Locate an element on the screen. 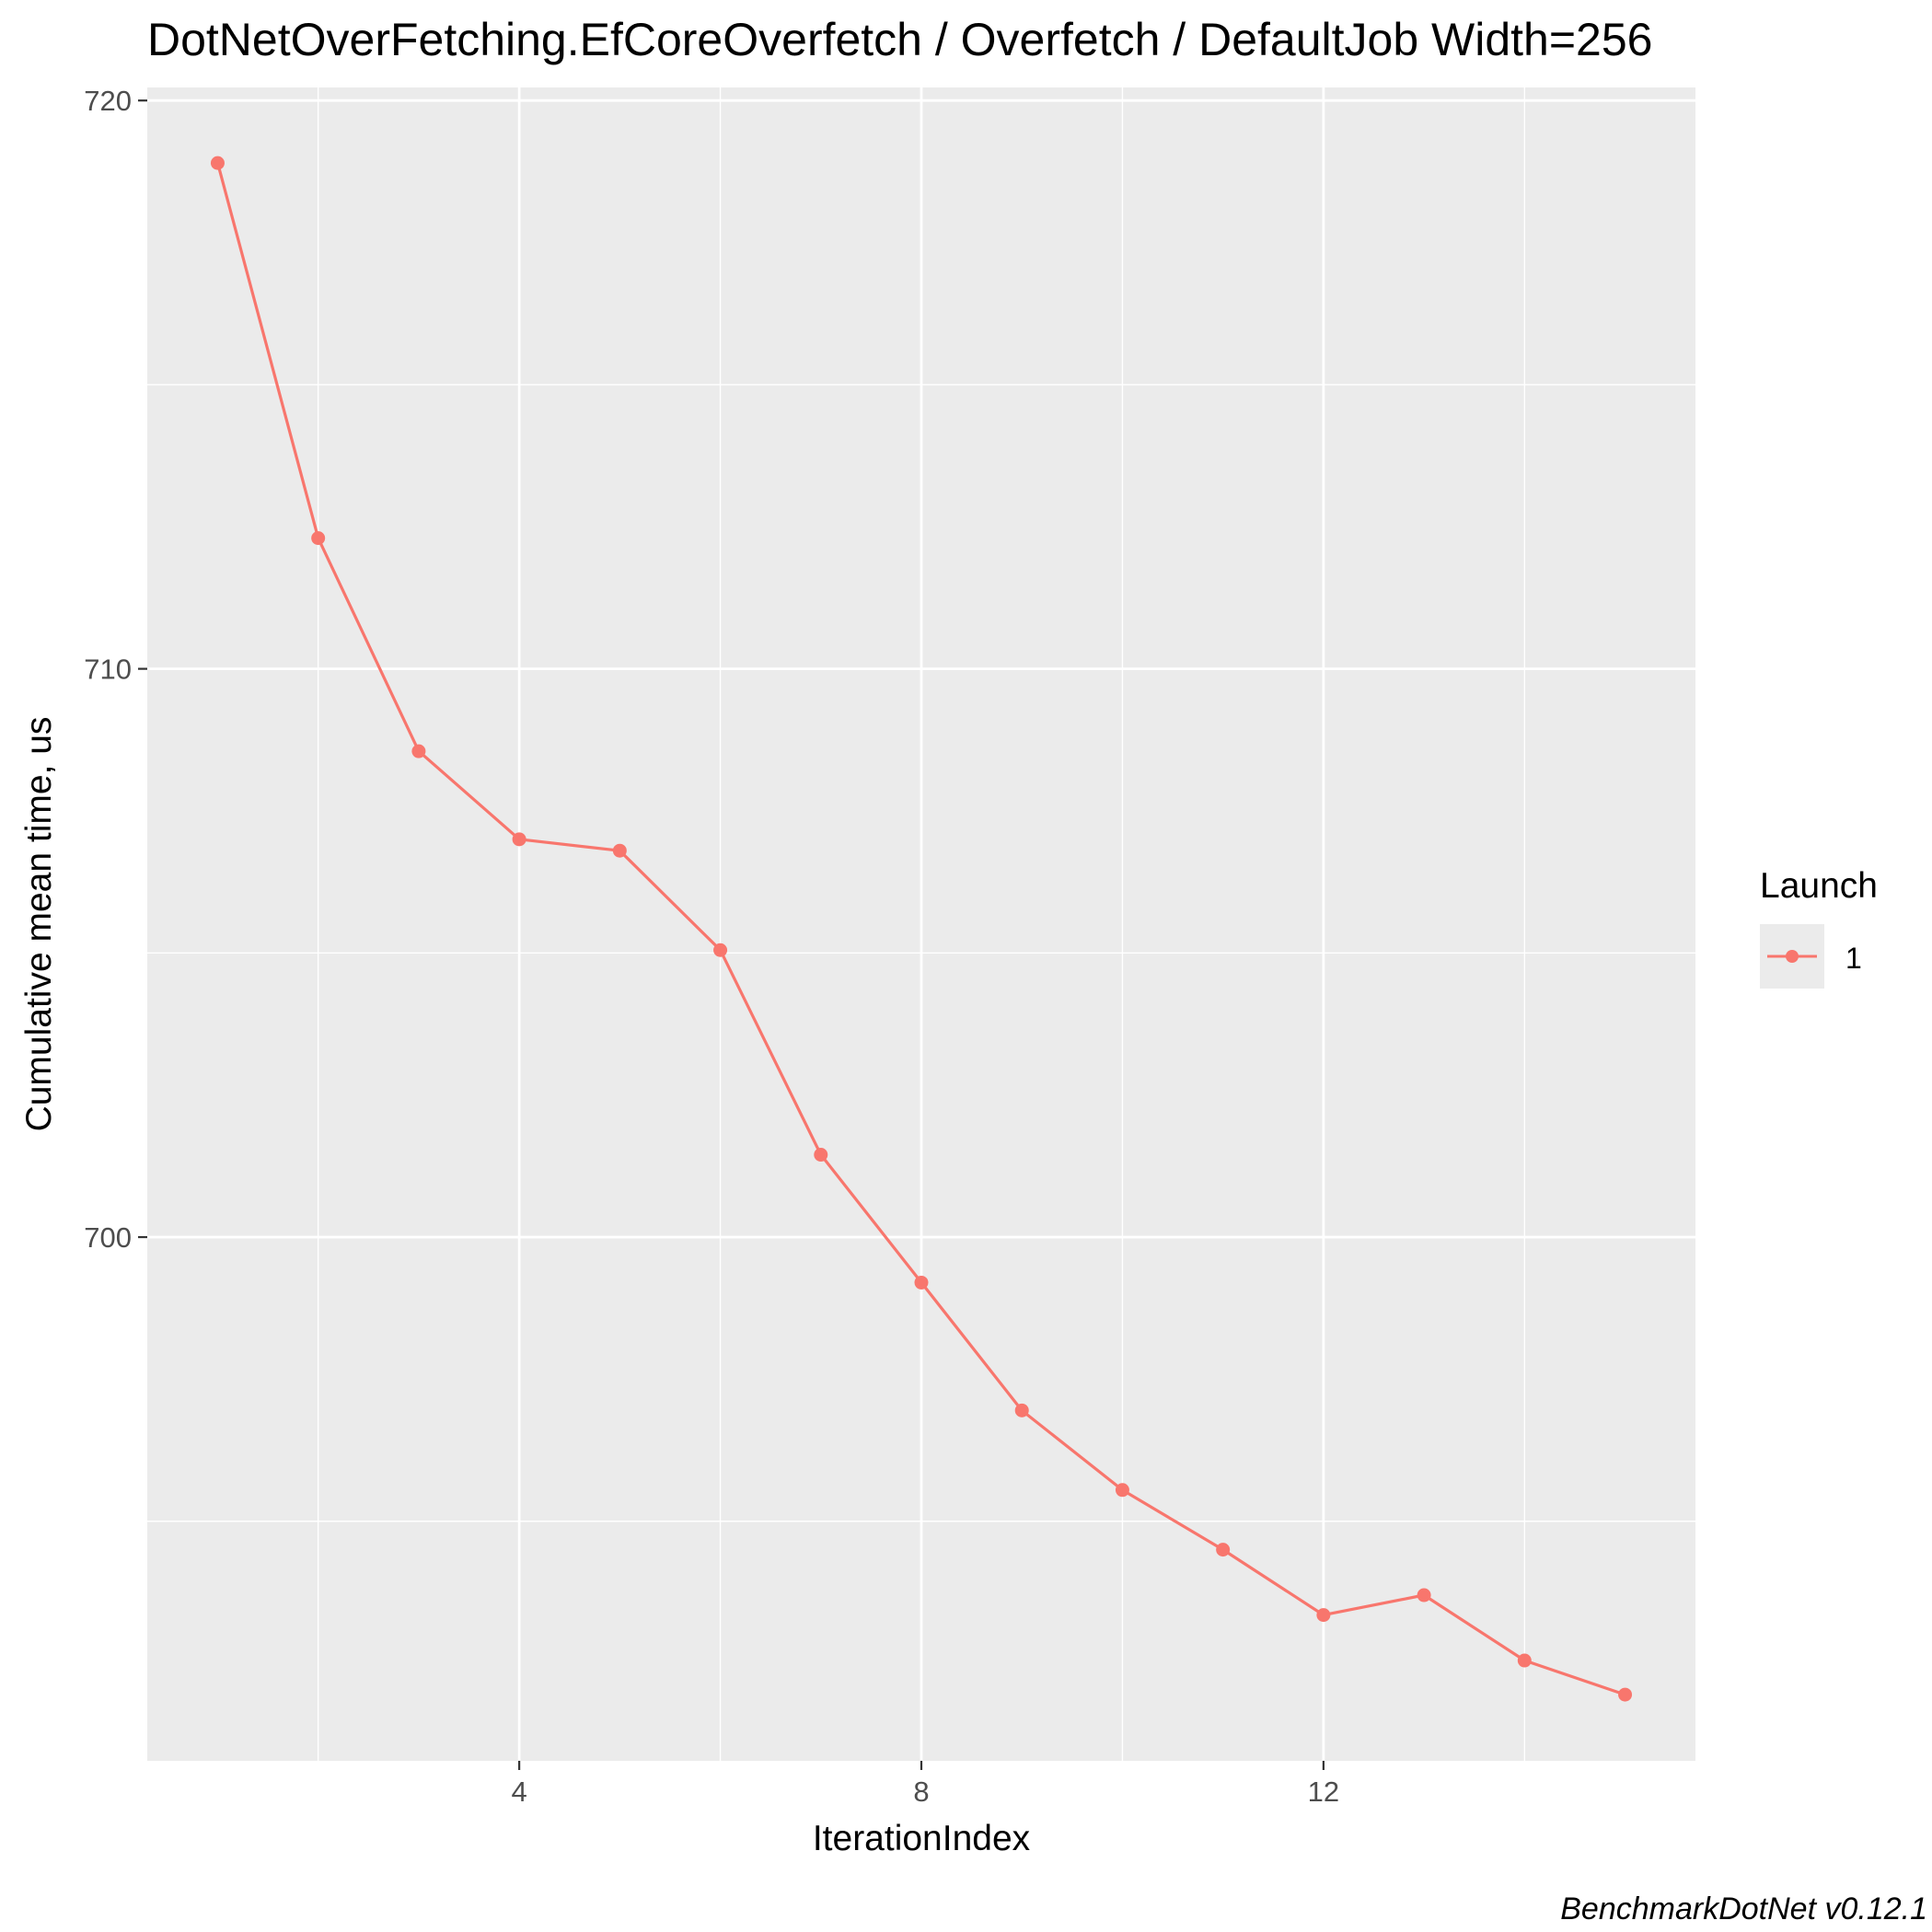 This screenshot has height=1932, width=1932. x-axis-title: IterationIndex is located at coordinates (922, 1839).